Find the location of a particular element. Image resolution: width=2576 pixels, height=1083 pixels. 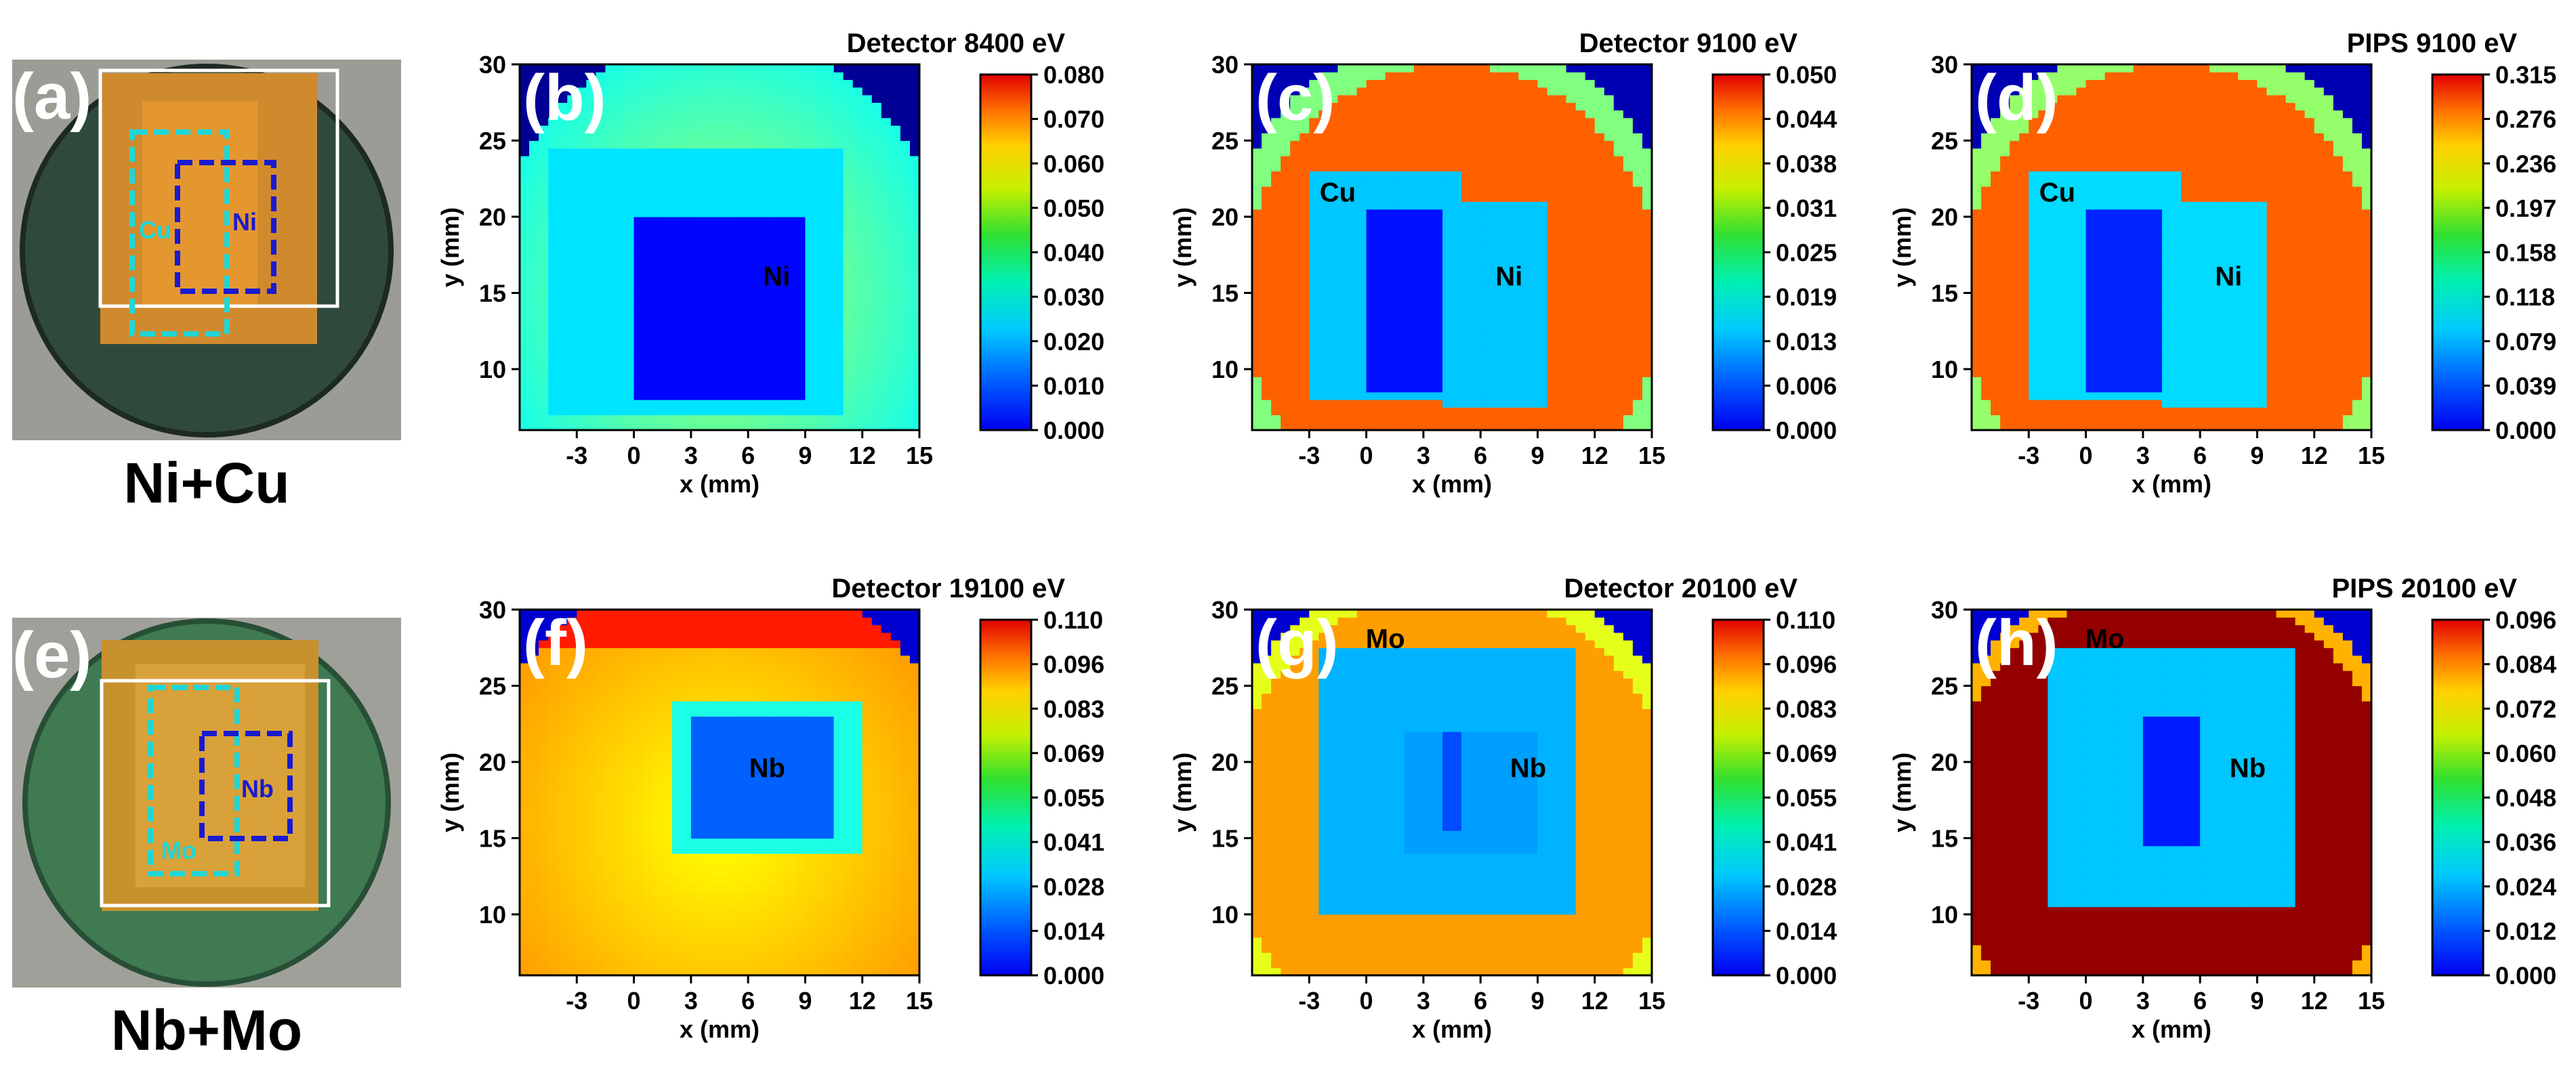

colorbar-tick-label: 0.025 is located at coordinates (1806, 253).